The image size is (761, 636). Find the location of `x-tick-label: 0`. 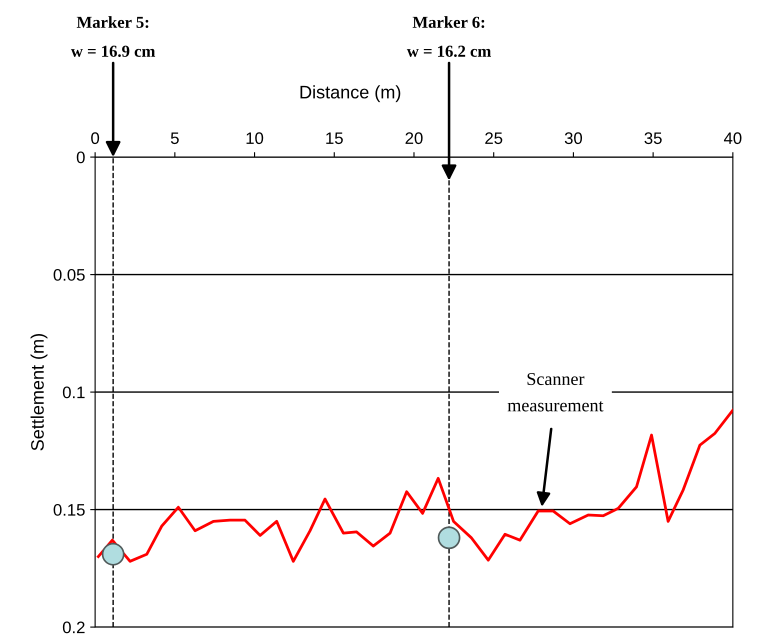

x-tick-label: 0 is located at coordinates (95, 138).